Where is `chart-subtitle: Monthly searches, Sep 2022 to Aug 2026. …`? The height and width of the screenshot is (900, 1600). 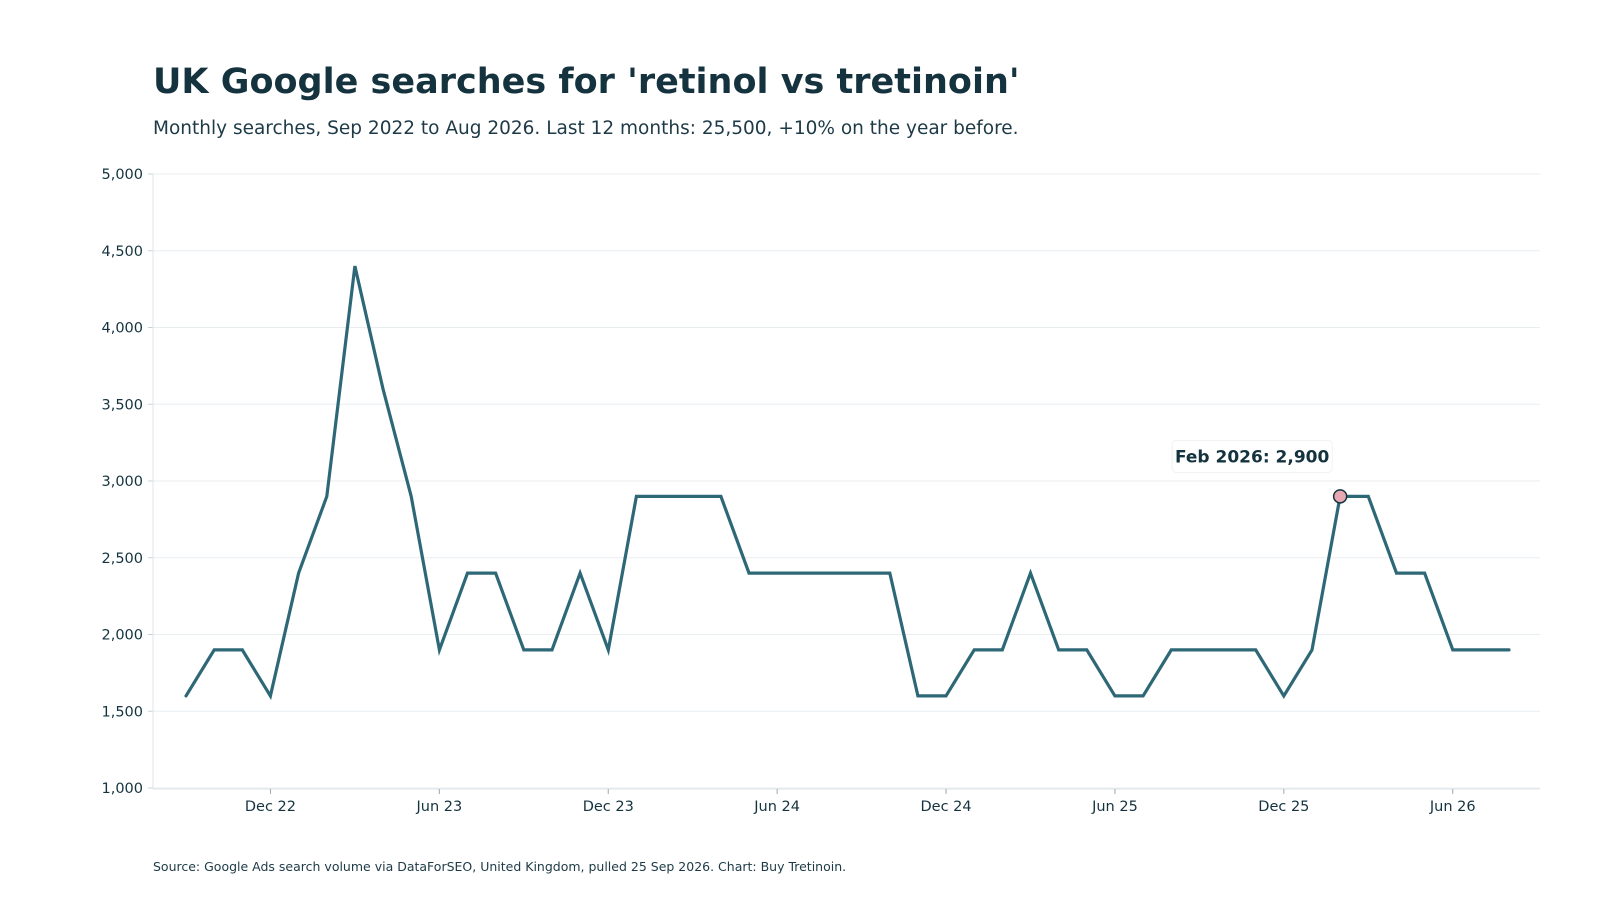 chart-subtitle: Monthly searches, Sep 2022 to Aug 2026. … is located at coordinates (586, 128).